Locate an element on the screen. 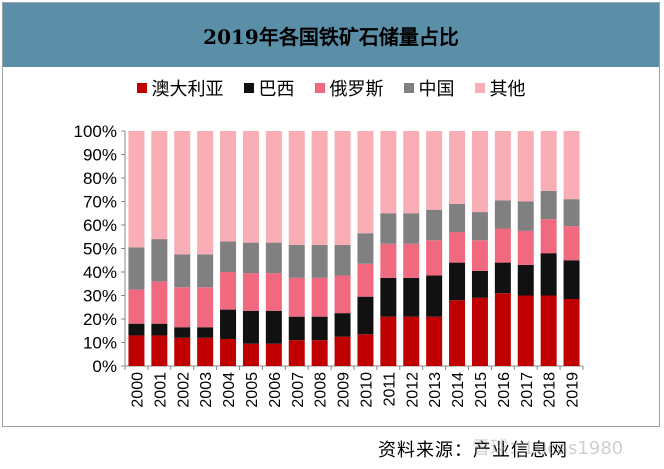 This screenshot has width=664, height=469. legend-item: 巴西 is located at coordinates (269, 88).